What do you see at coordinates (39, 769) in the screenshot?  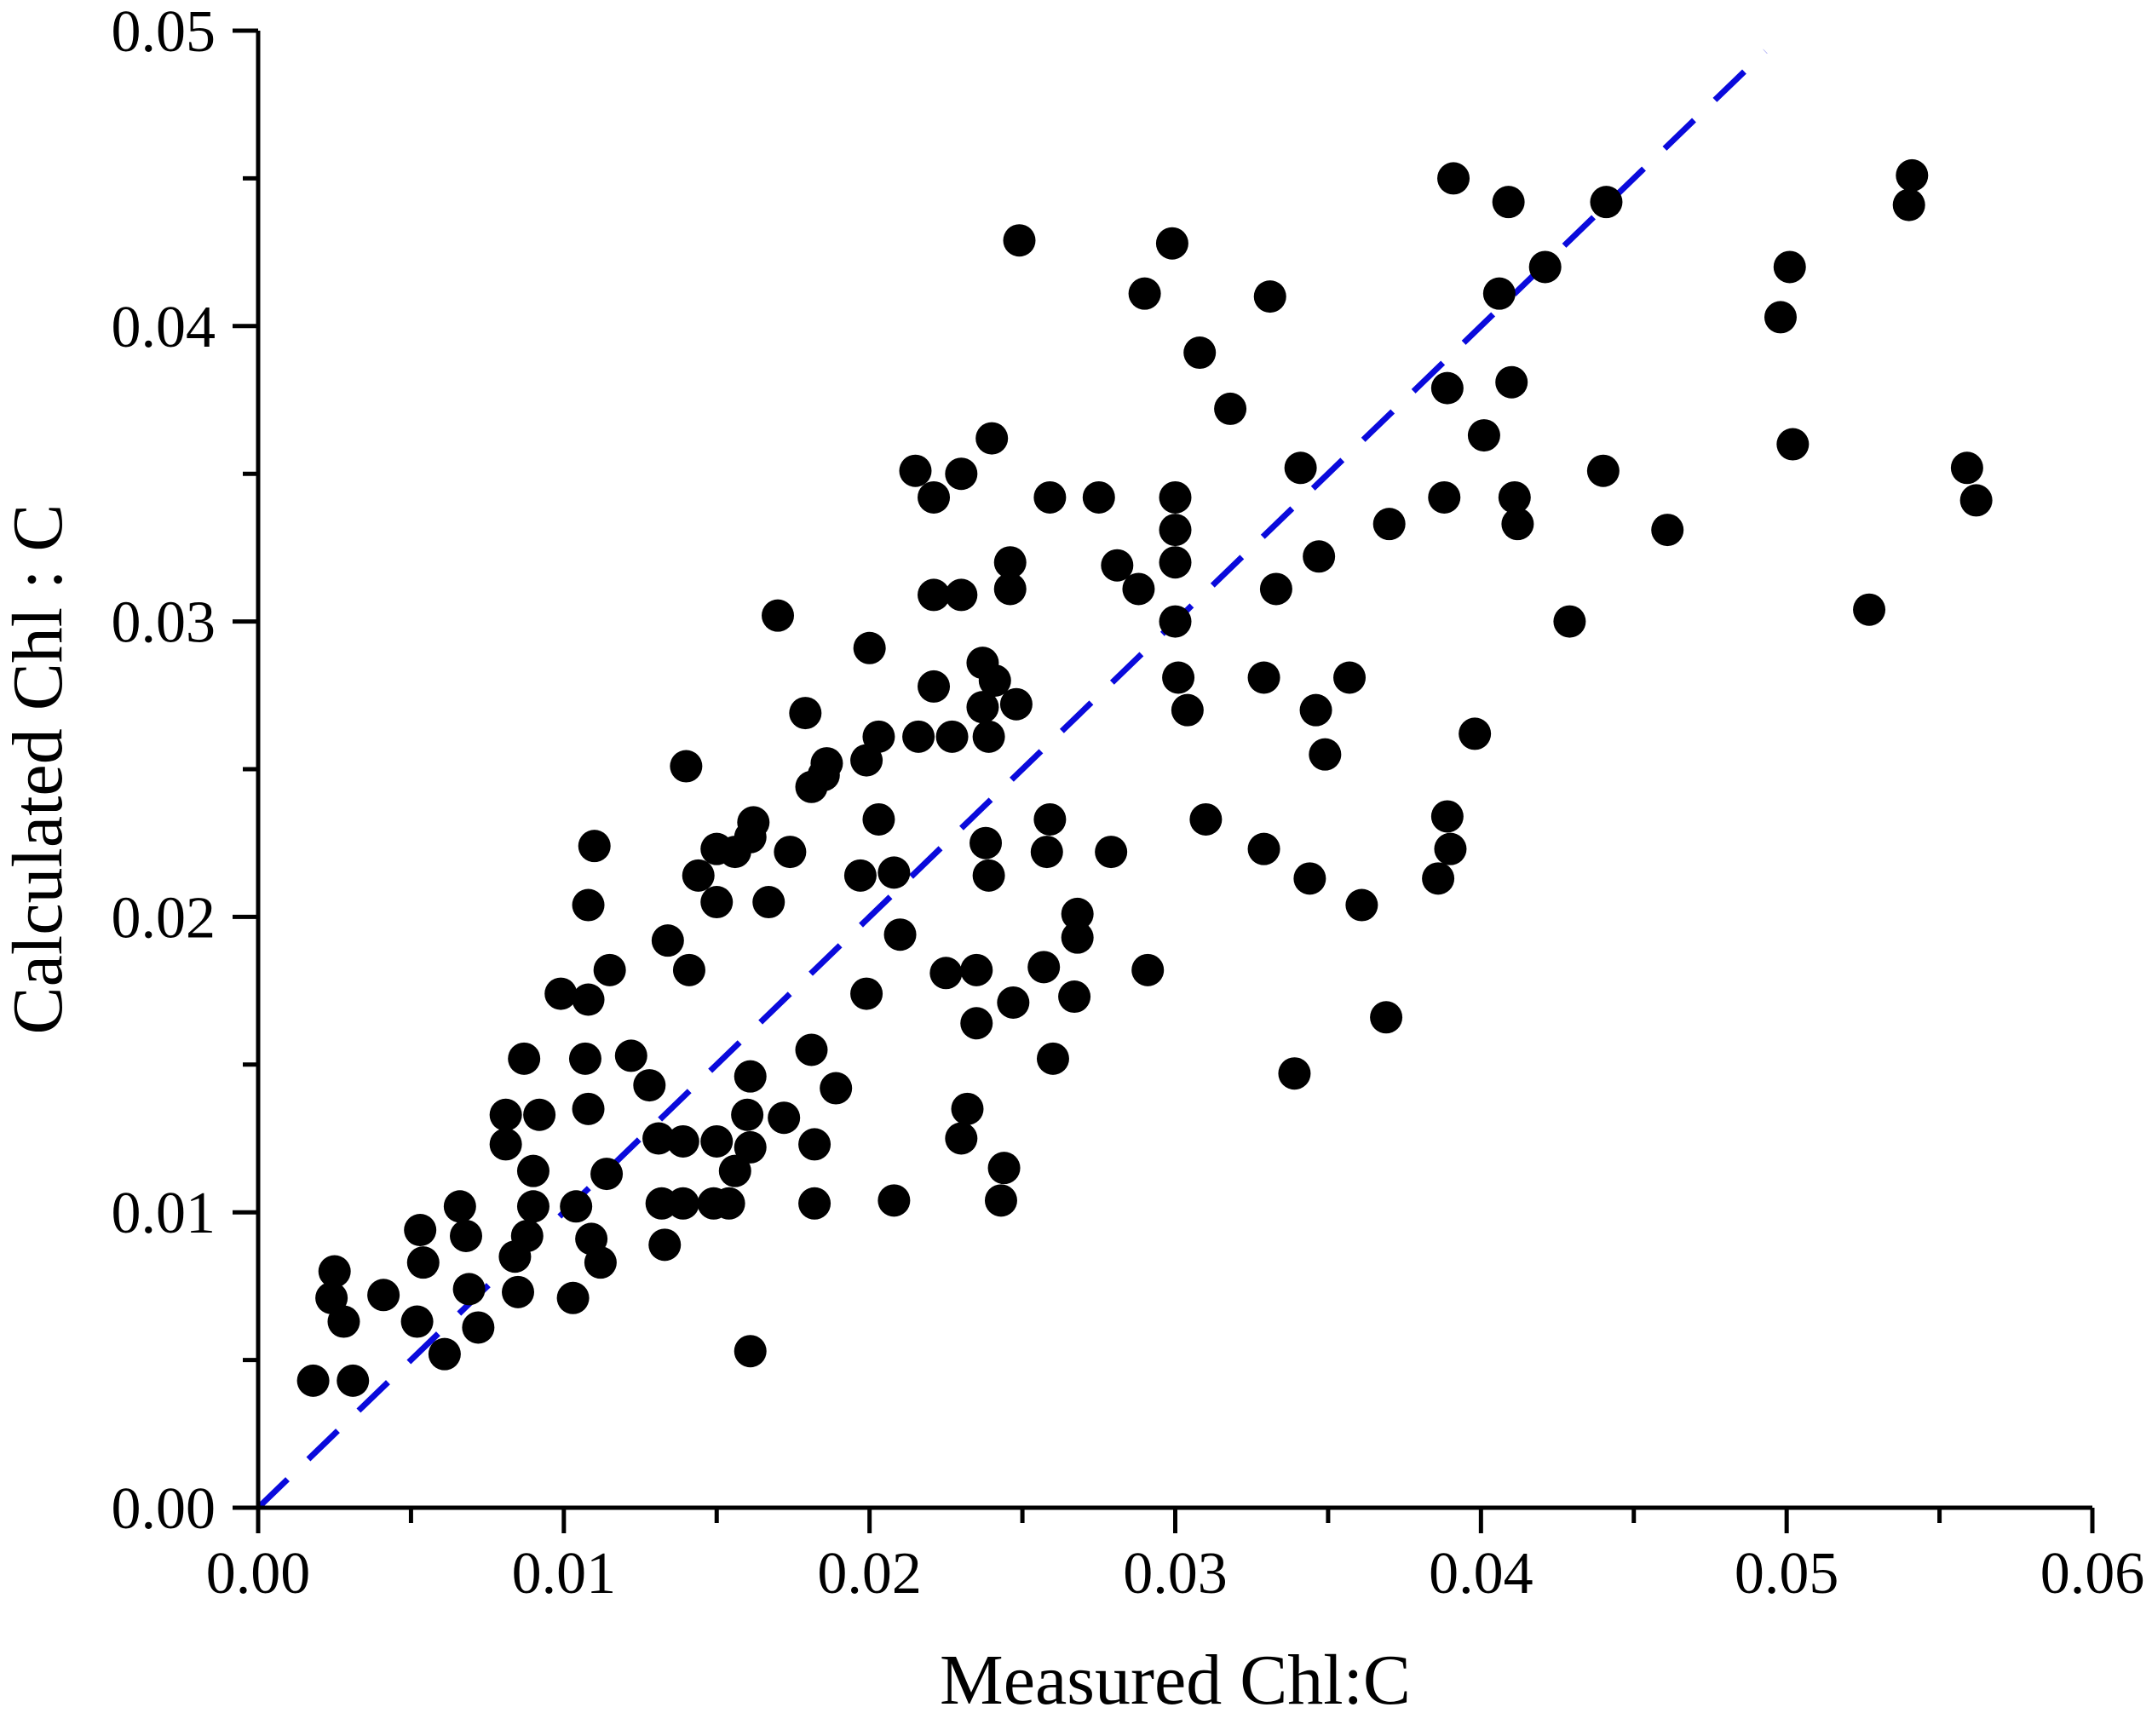 I see `y-axis-title: Calculated Chl : C` at bounding box center [39, 769].